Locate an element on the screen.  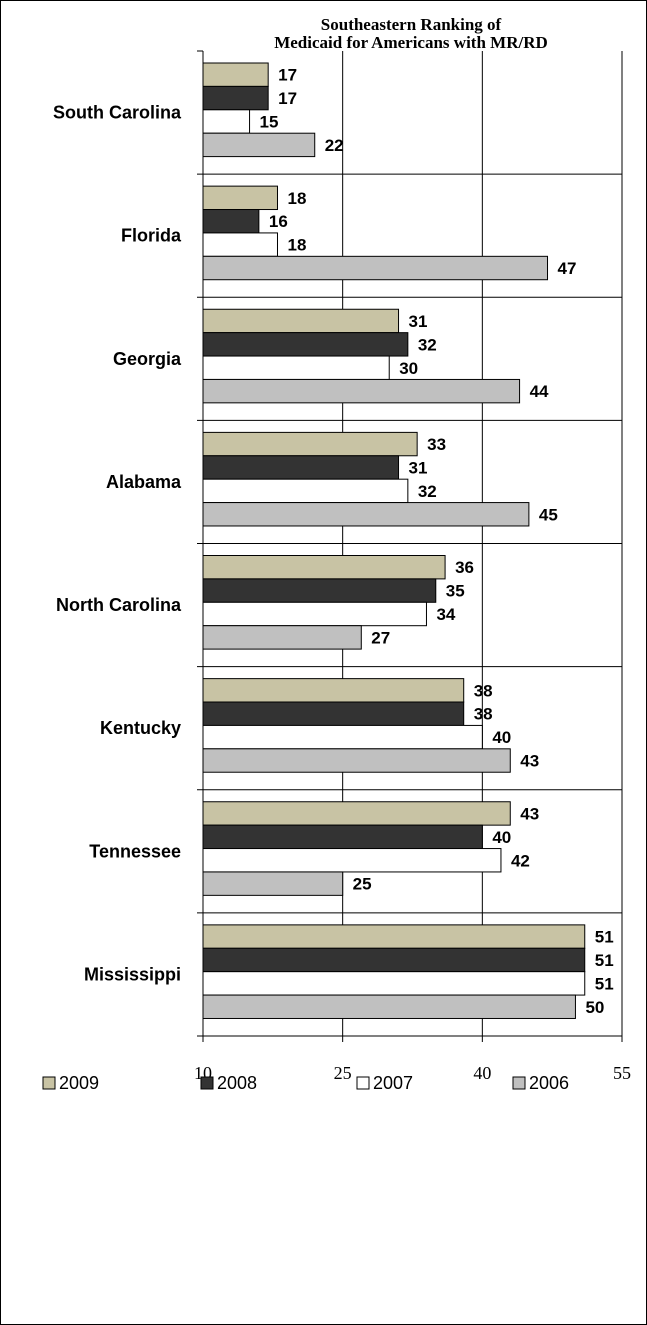
chart-title-line-2: Medicaid for Americans with MR/RD is located at coordinates (411, 42).